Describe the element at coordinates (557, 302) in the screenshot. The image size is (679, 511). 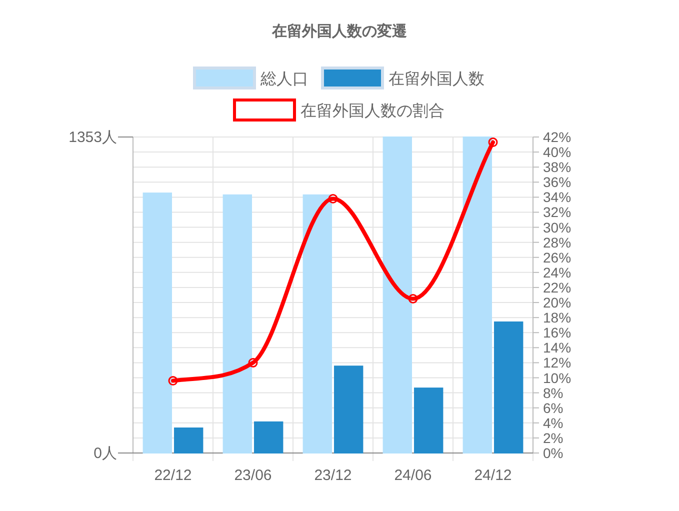
I see `y2-tick-label: 20%` at that location.